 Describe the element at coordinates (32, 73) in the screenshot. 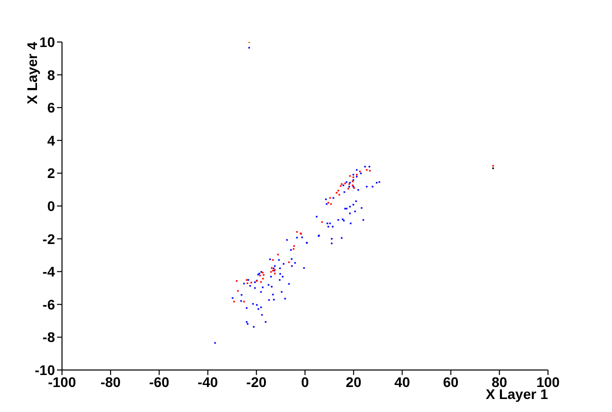

I see `y-axis-title: X Layer 4` at that location.